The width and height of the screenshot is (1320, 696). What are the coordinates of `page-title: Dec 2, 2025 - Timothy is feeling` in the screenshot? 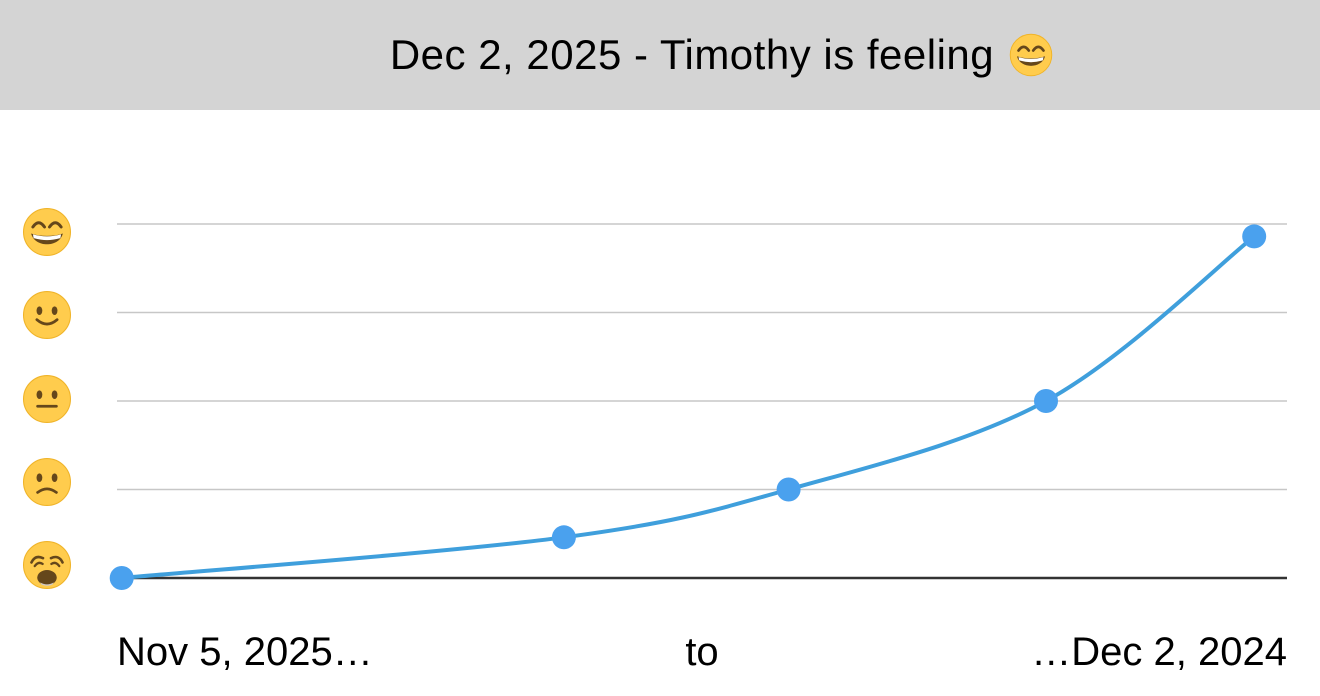 It's located at (692, 54).